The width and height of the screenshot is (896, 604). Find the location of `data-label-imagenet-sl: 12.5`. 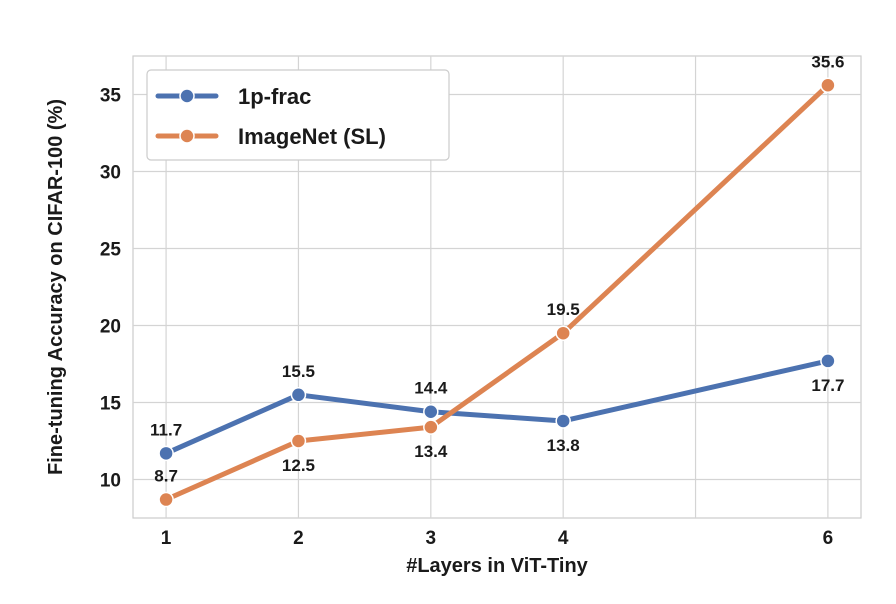

data-label-imagenet-sl: 12.5 is located at coordinates (298, 465).